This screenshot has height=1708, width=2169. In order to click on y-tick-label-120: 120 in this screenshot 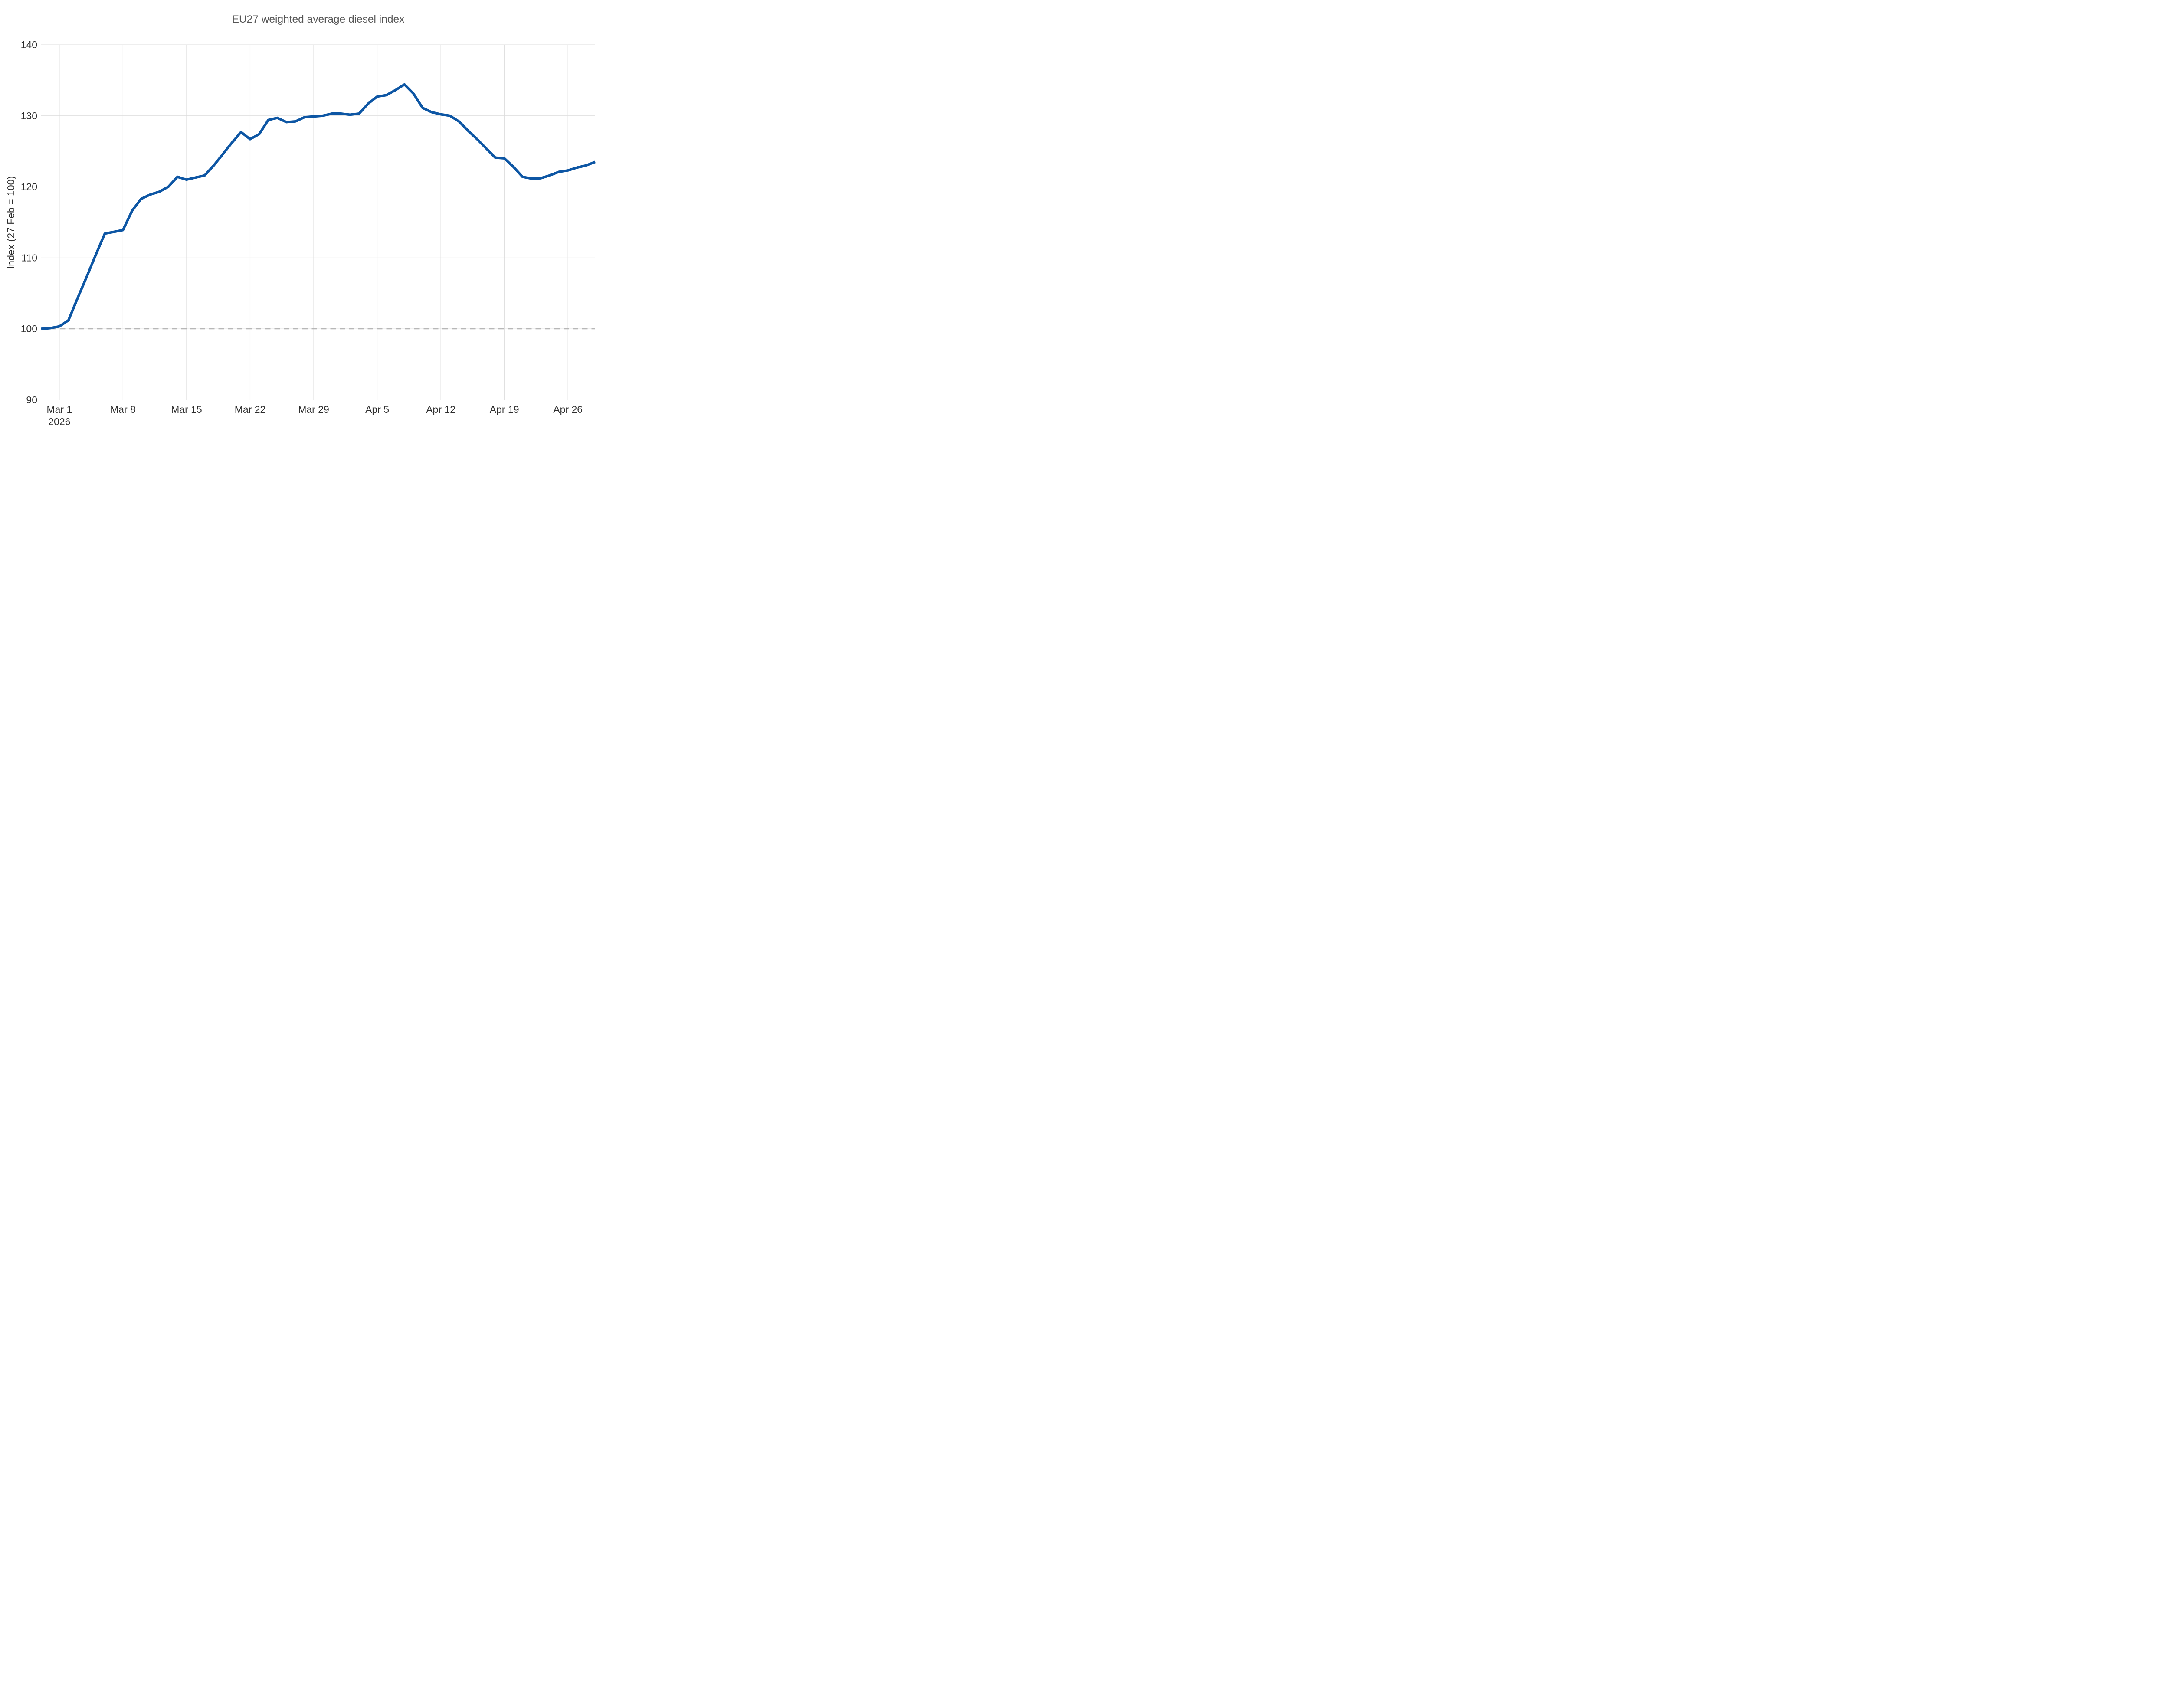, I will do `click(29, 187)`.